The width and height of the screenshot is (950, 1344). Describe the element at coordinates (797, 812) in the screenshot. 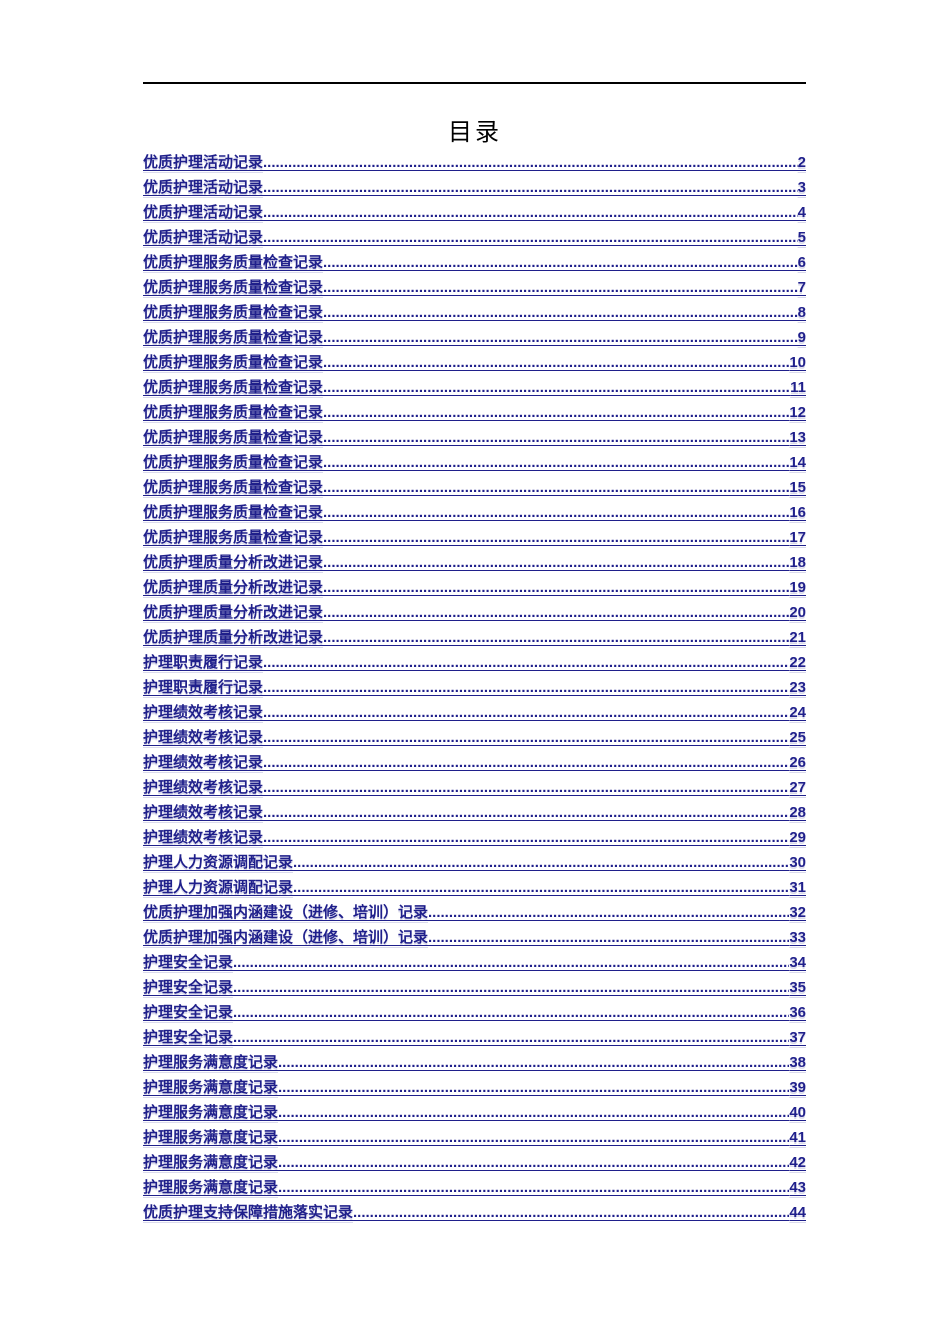

I see `toc-page-number: 28` at that location.